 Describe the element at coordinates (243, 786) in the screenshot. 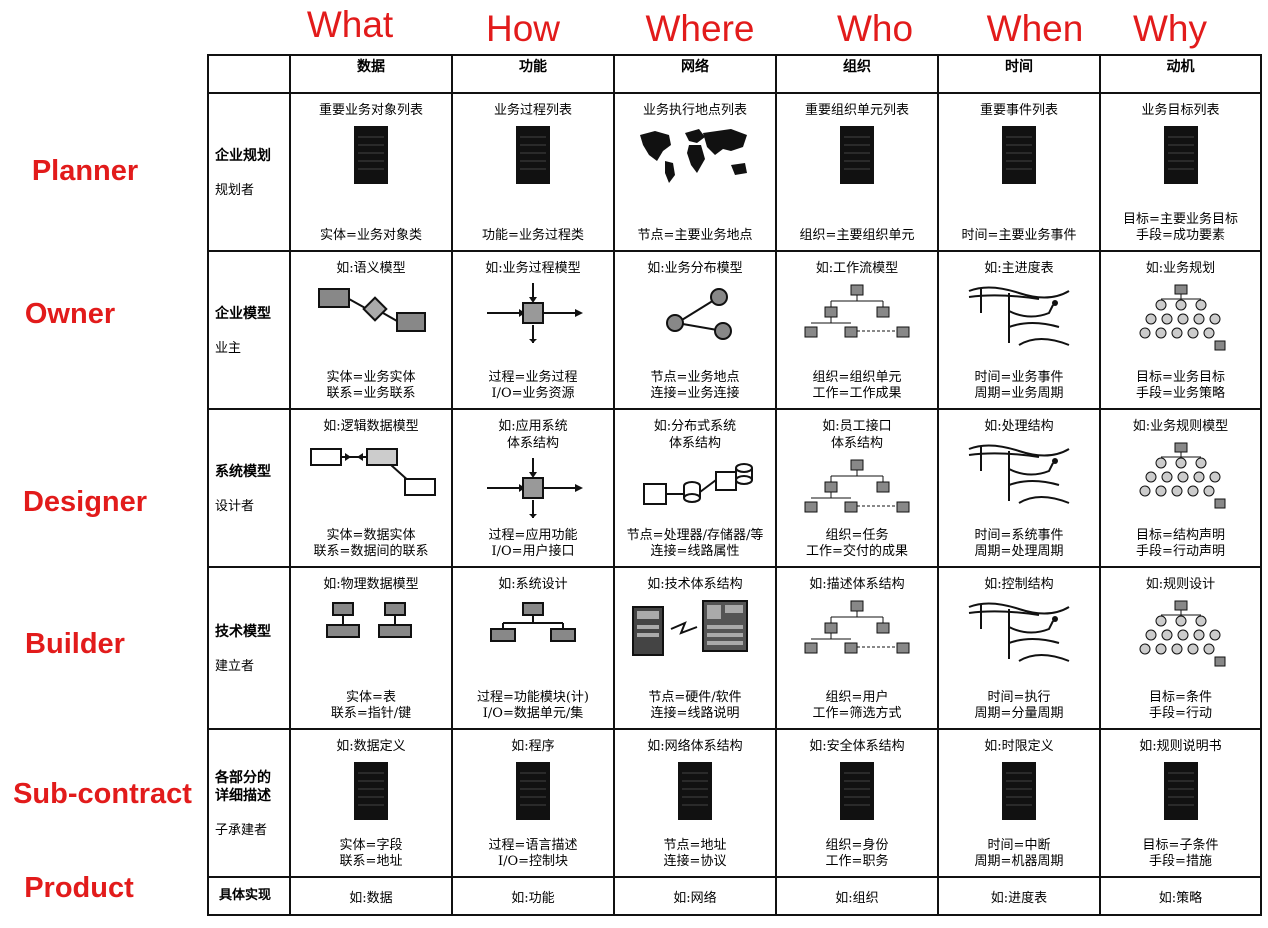

I see `row-title: 各部分的详细描述` at that location.